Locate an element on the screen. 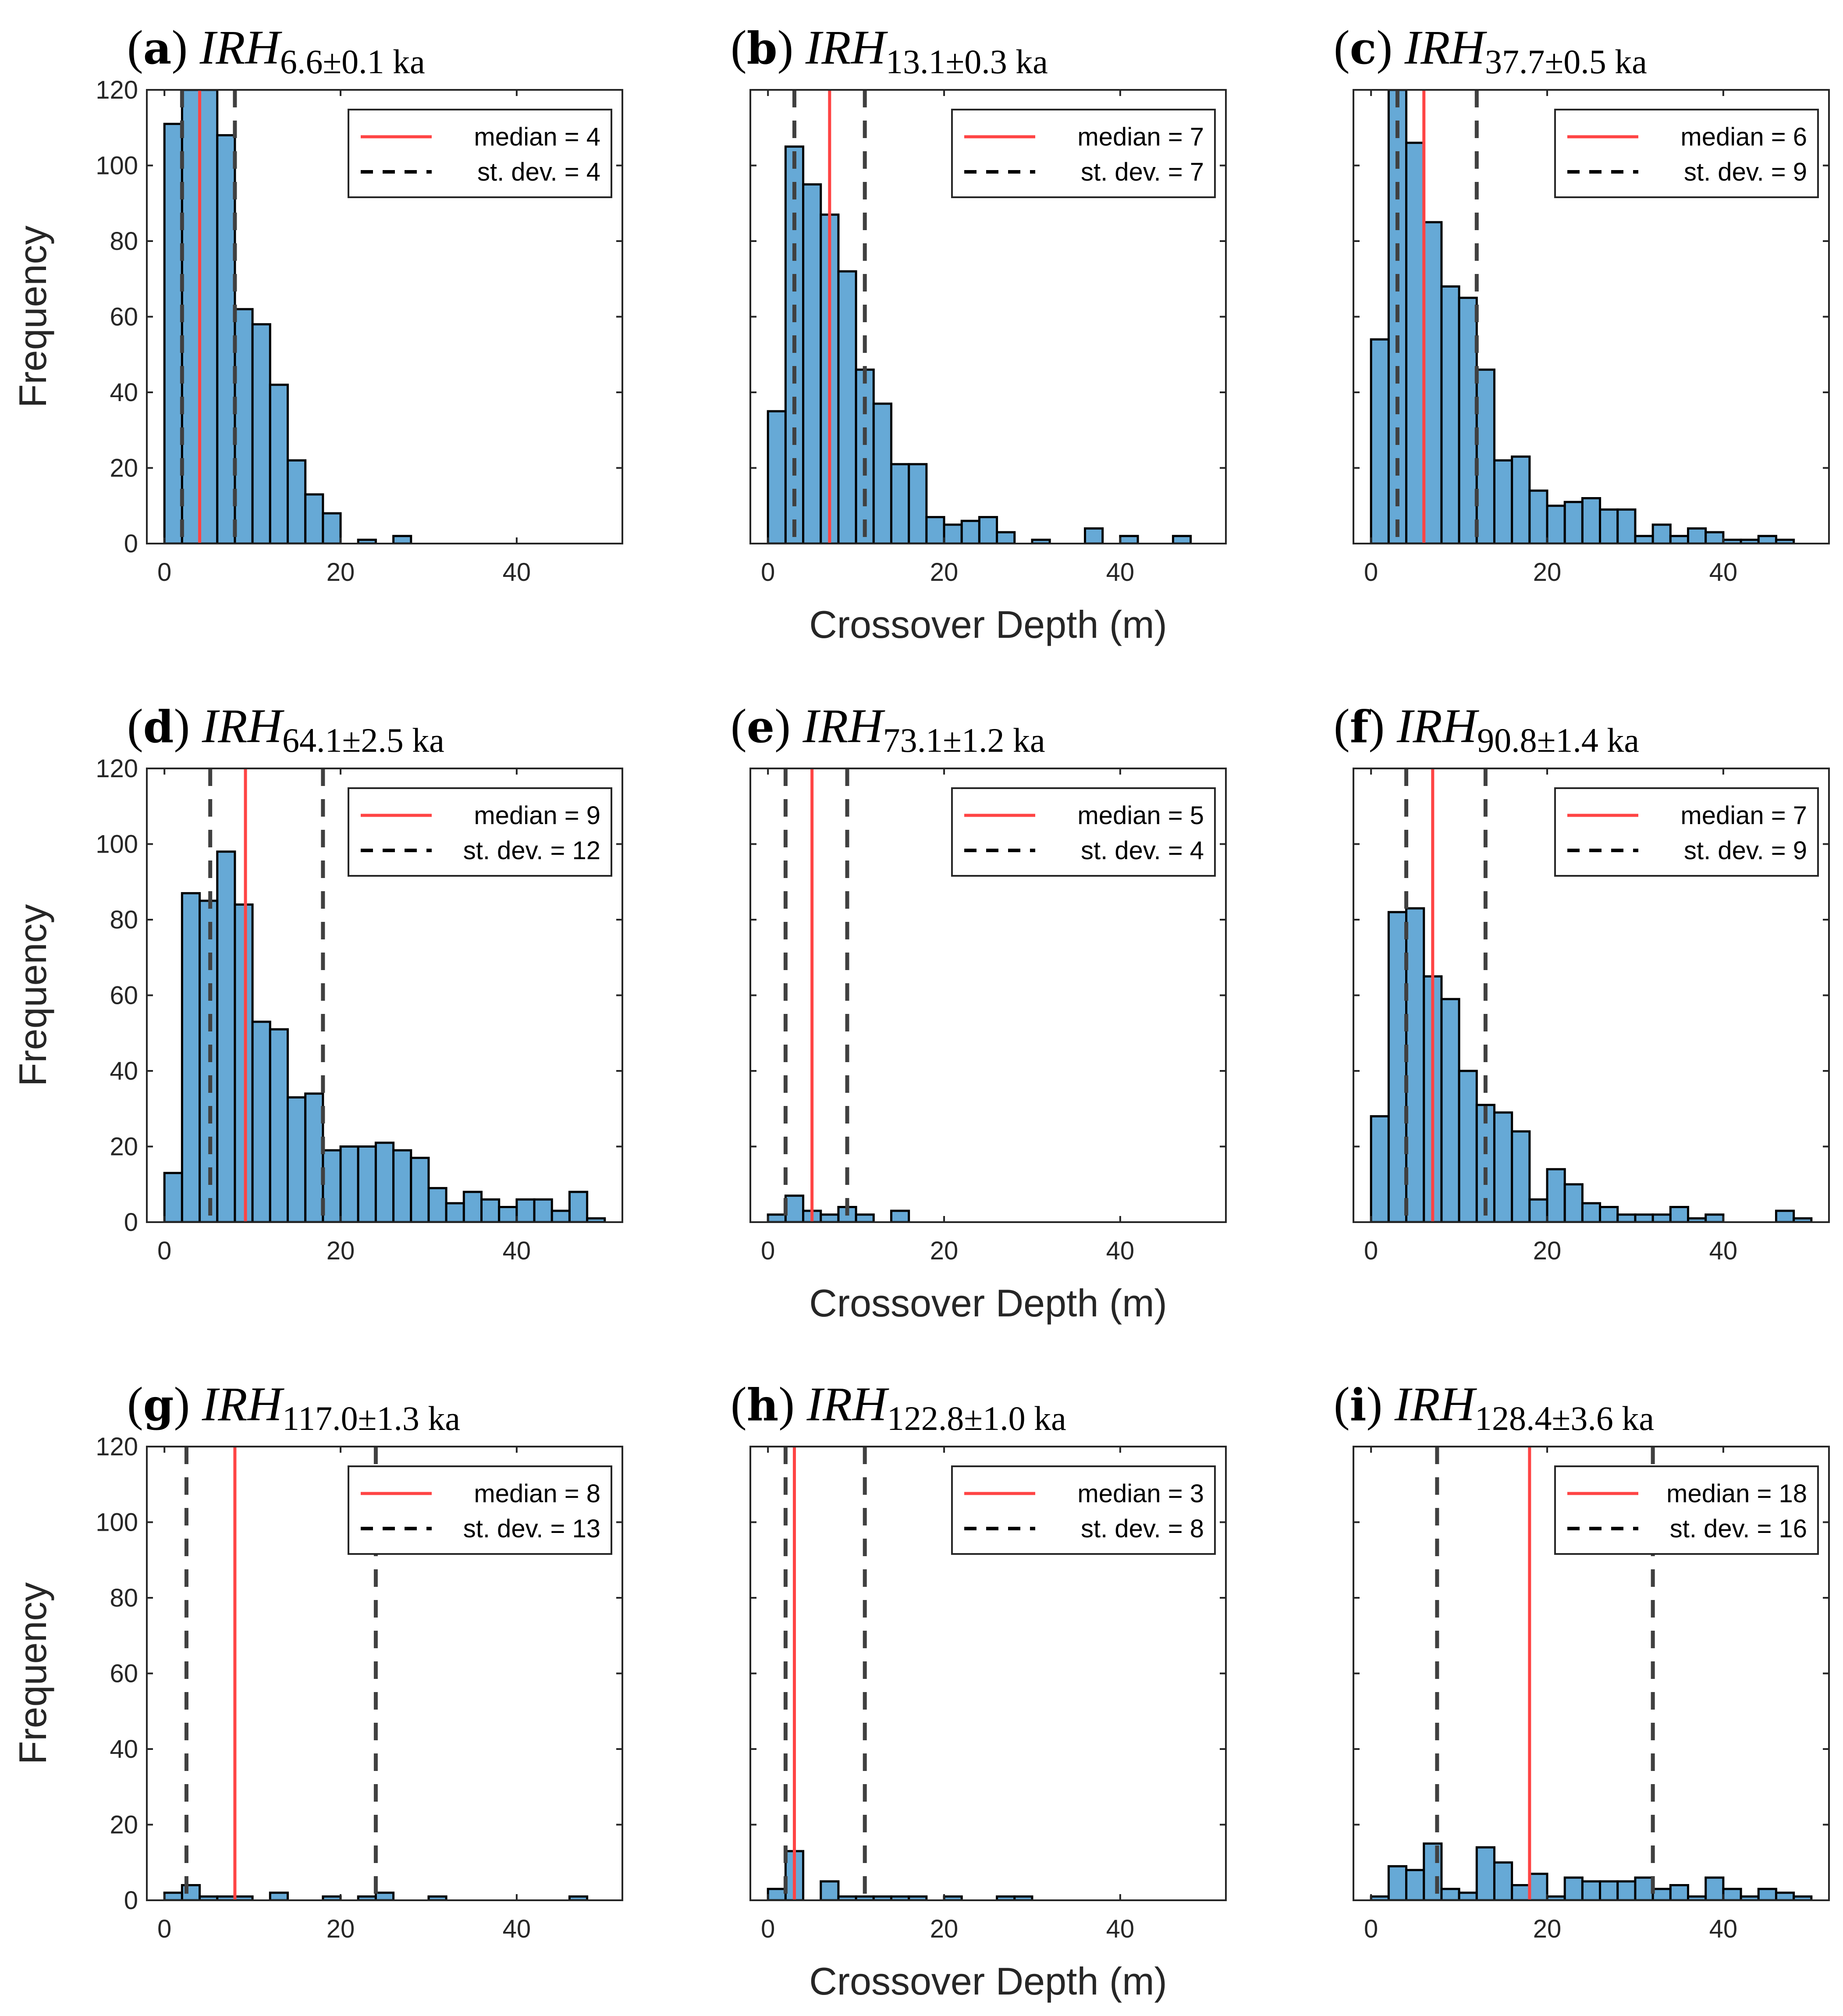  y-tick-label: 20 is located at coordinates (124, 1825).